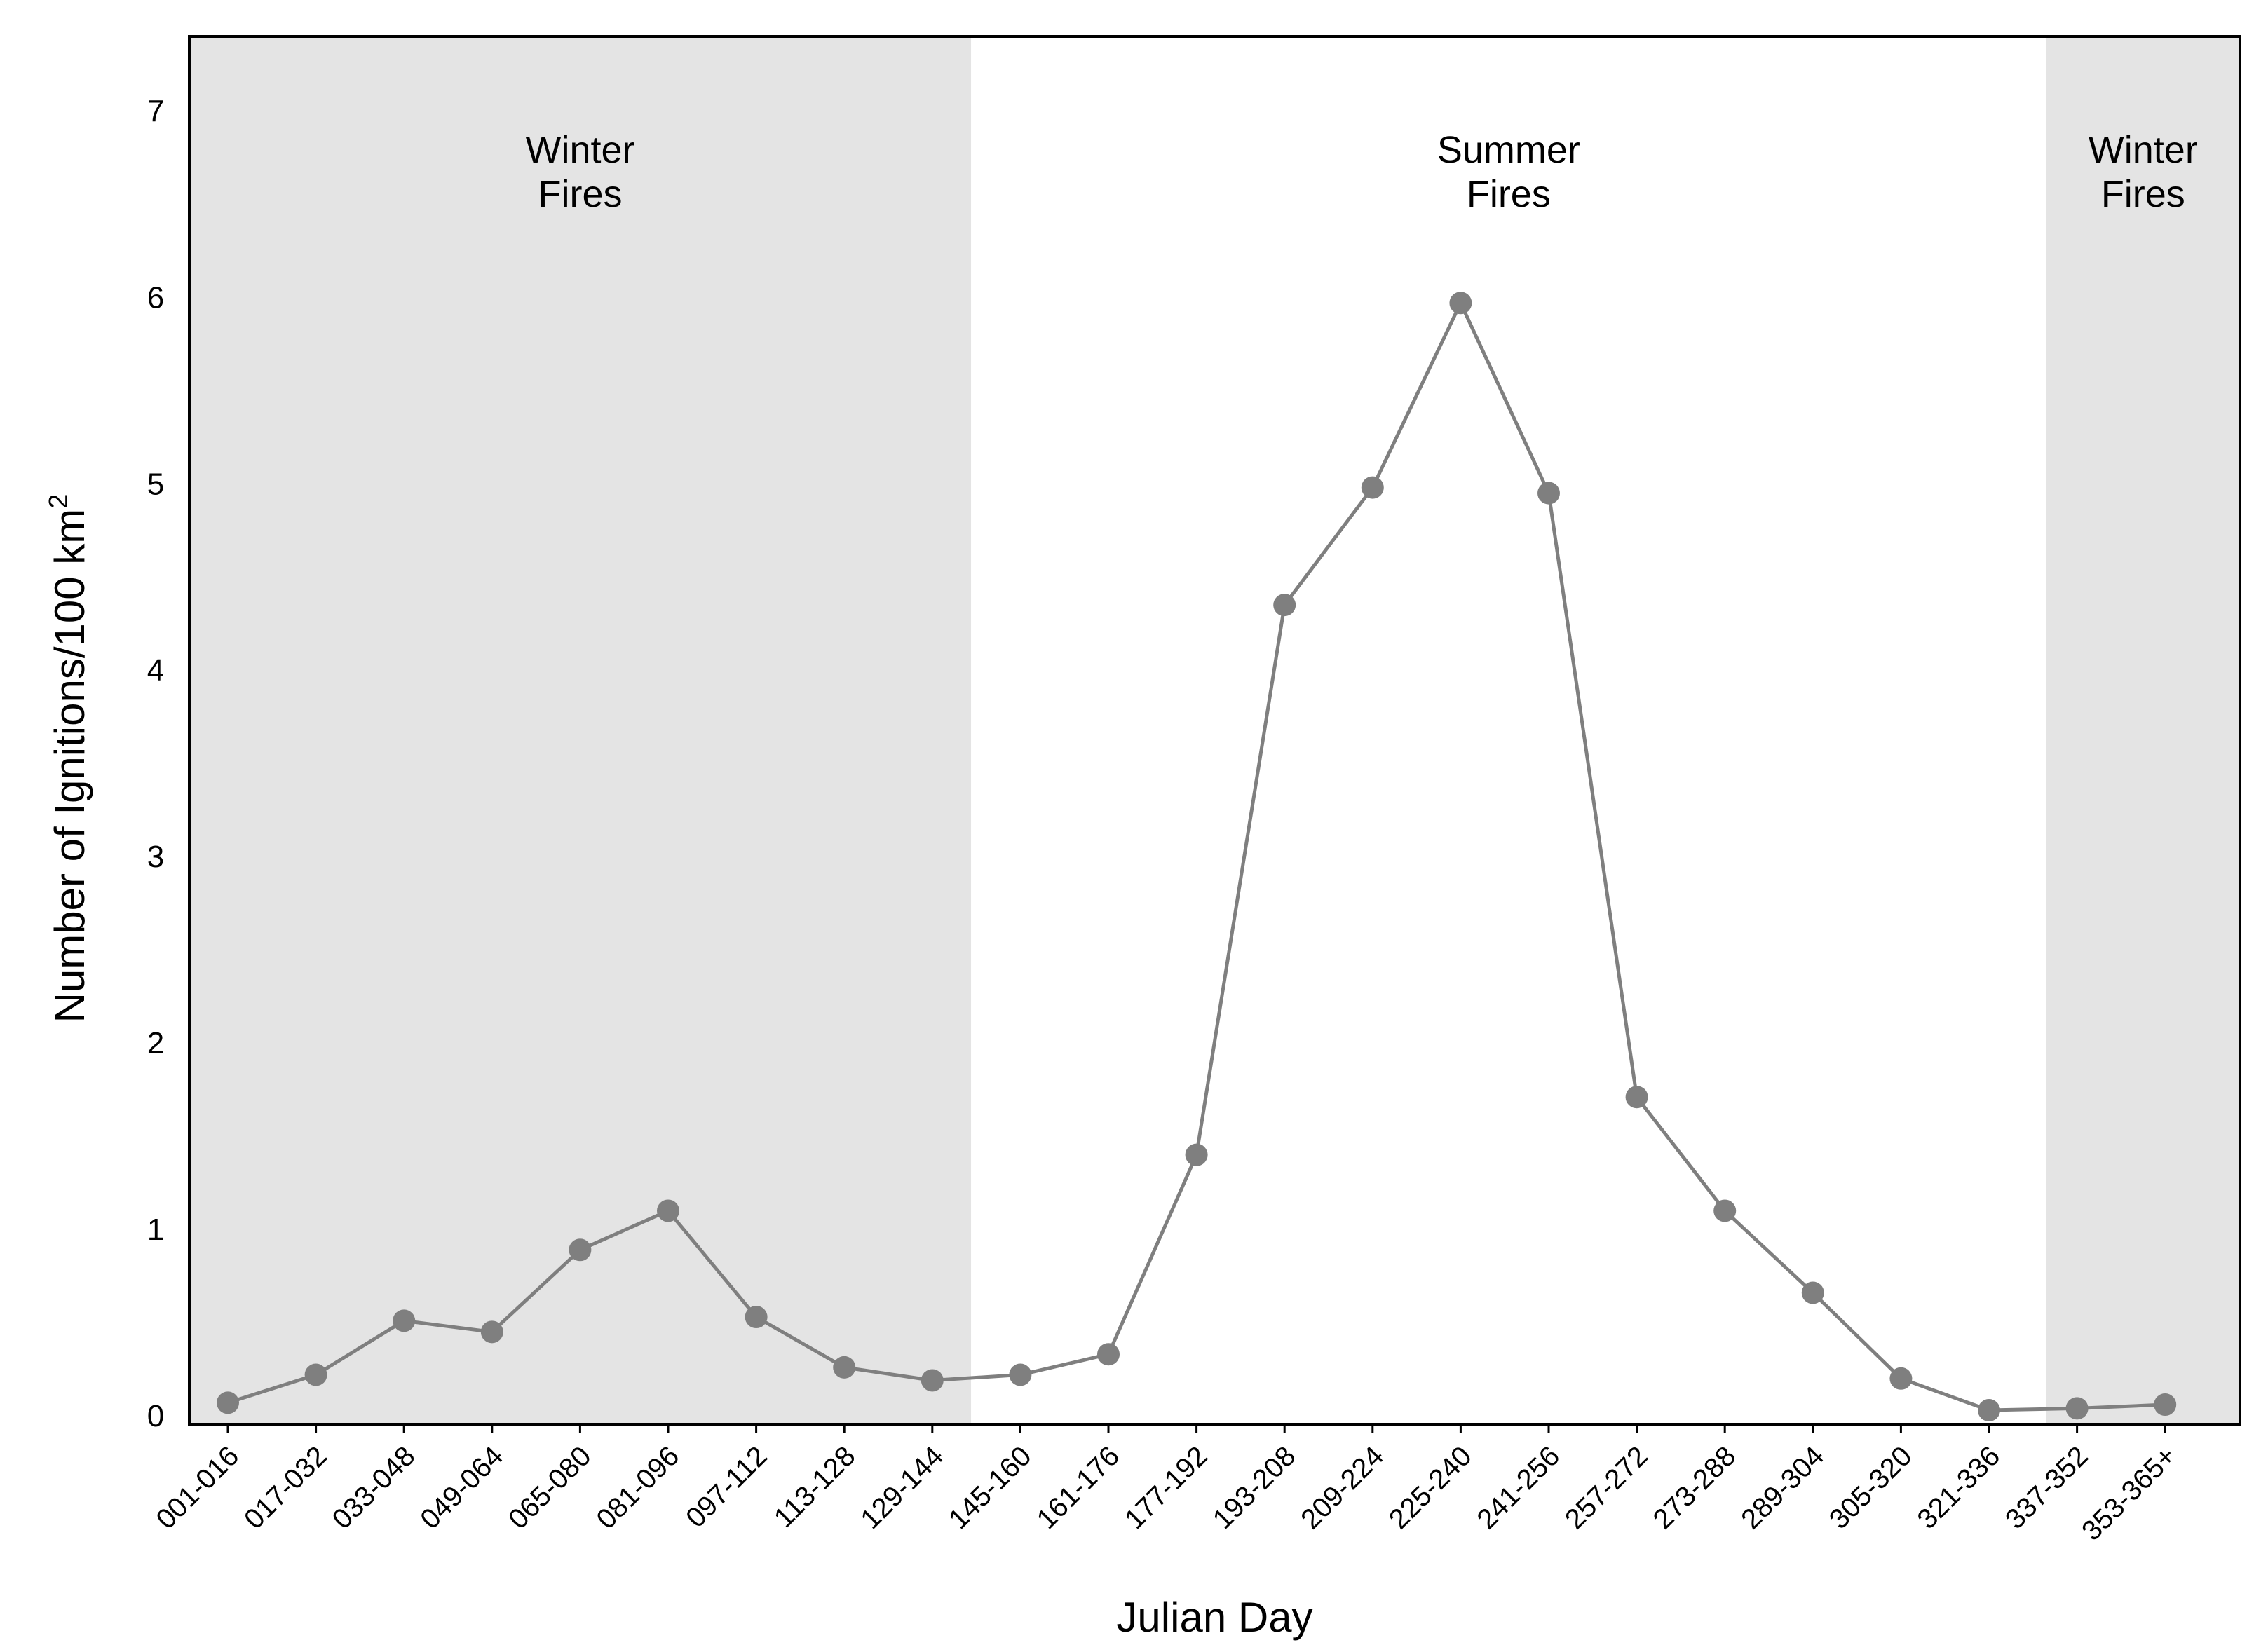 This screenshot has width=2261, height=1652. What do you see at coordinates (2129, 1493) in the screenshot?
I see `x-tick-label-22: 353-365+` at bounding box center [2129, 1493].